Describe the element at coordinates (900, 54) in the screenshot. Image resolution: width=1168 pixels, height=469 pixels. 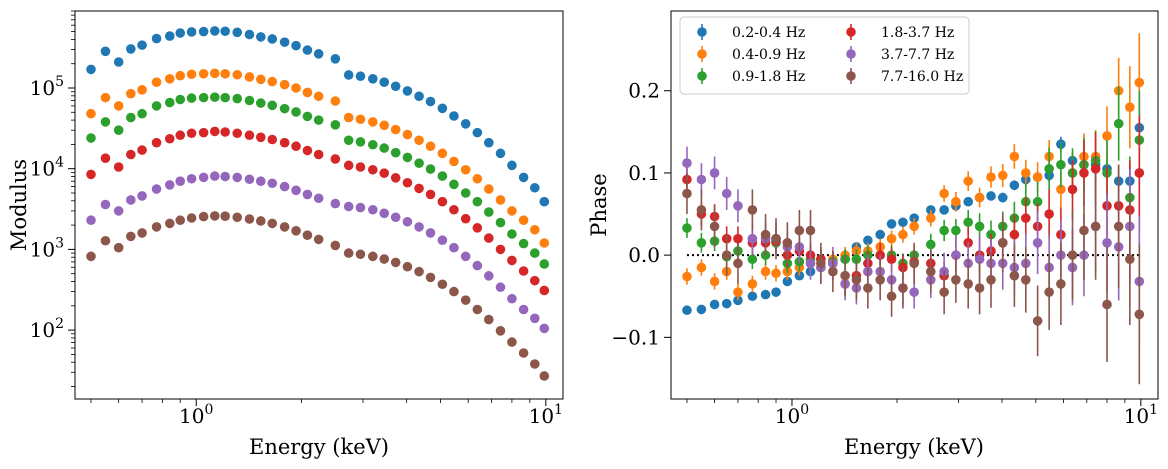
I see `legend-item: 3.7-7.7 Hz` at that location.